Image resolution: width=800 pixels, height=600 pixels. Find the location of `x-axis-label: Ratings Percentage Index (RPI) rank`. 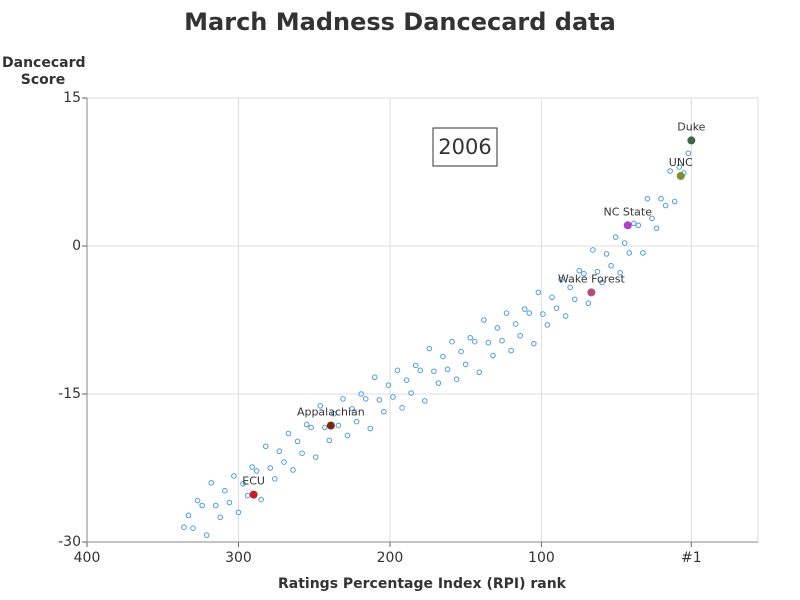

x-axis-label: Ratings Percentage Index (RPI) rank is located at coordinates (422, 584).